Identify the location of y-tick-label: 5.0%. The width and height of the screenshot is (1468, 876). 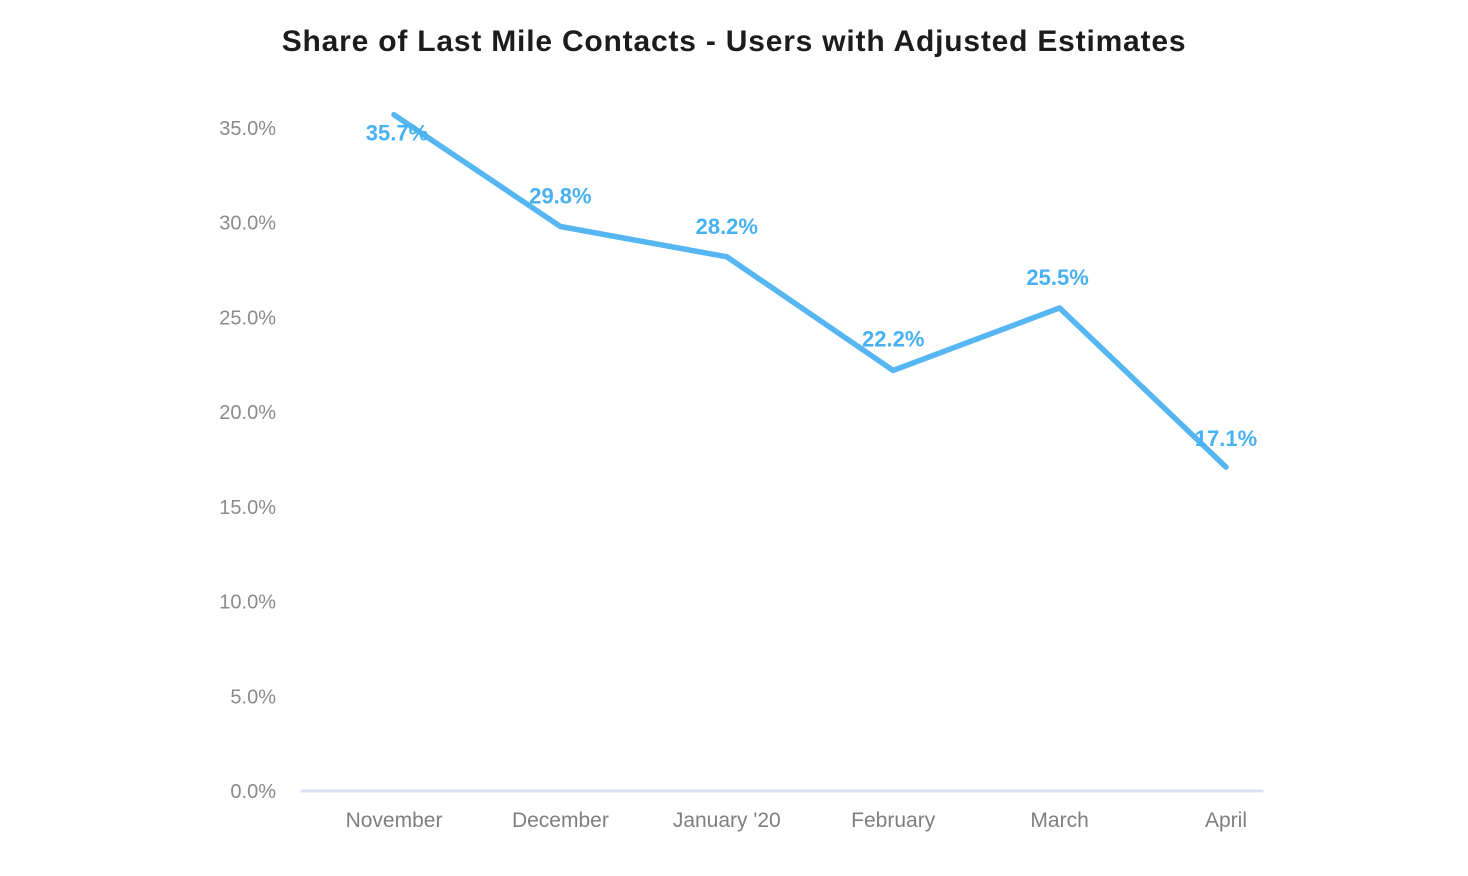
(253, 697).